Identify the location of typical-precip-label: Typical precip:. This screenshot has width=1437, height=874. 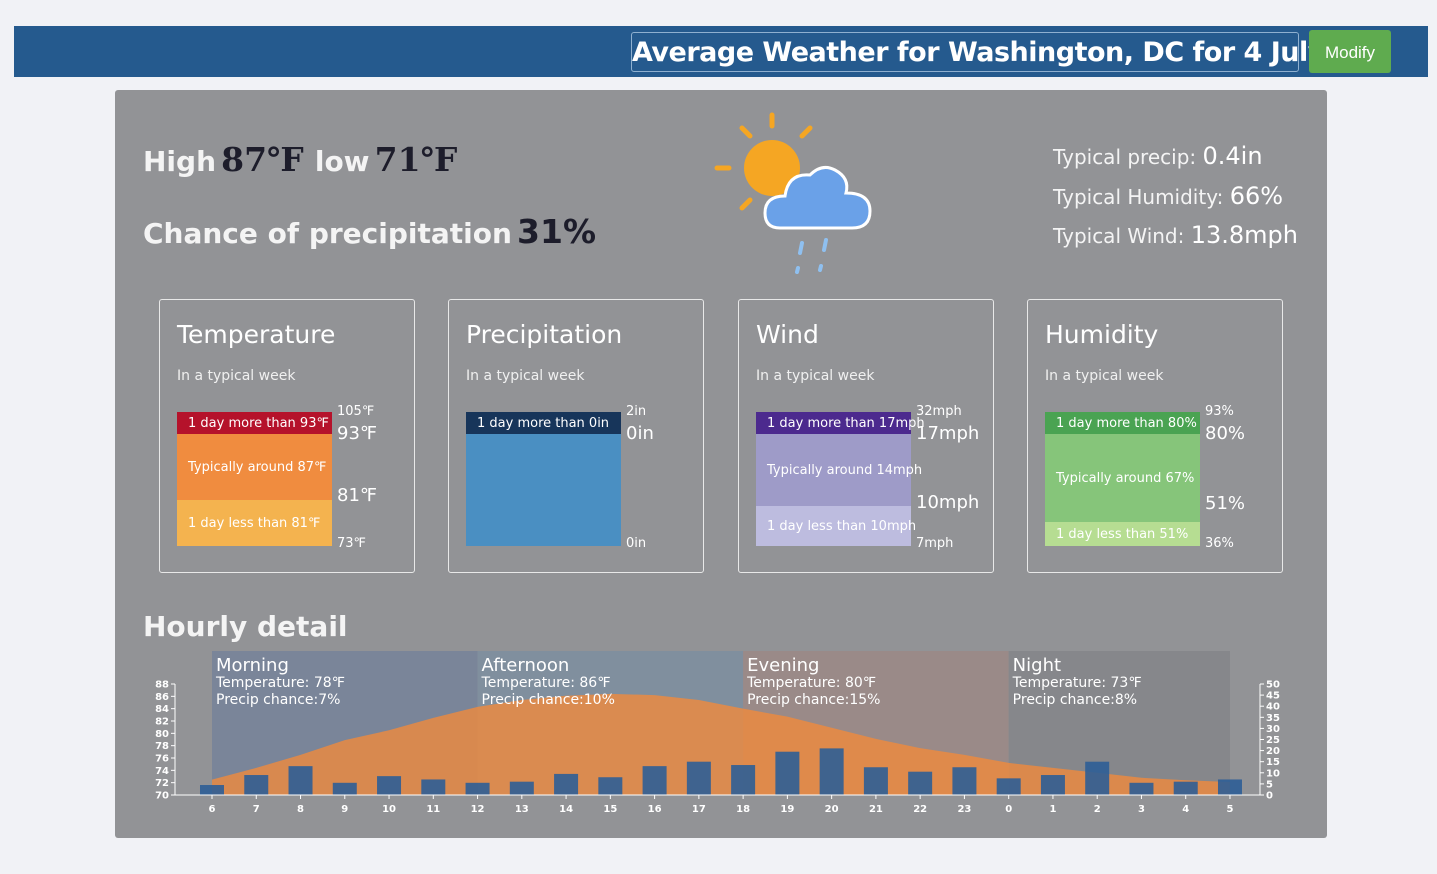
(1125, 157).